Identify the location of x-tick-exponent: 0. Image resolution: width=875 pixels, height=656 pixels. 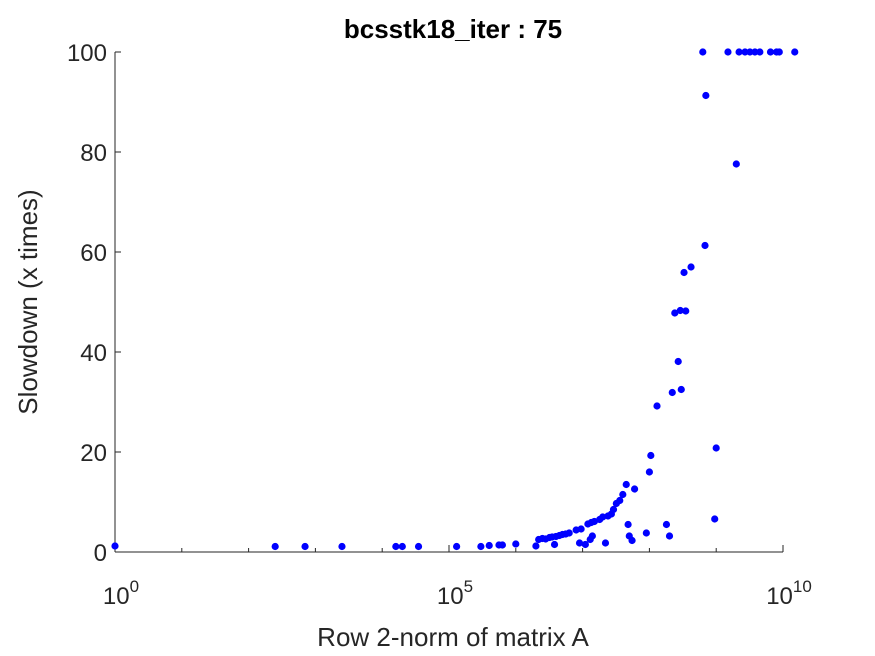
(134, 586).